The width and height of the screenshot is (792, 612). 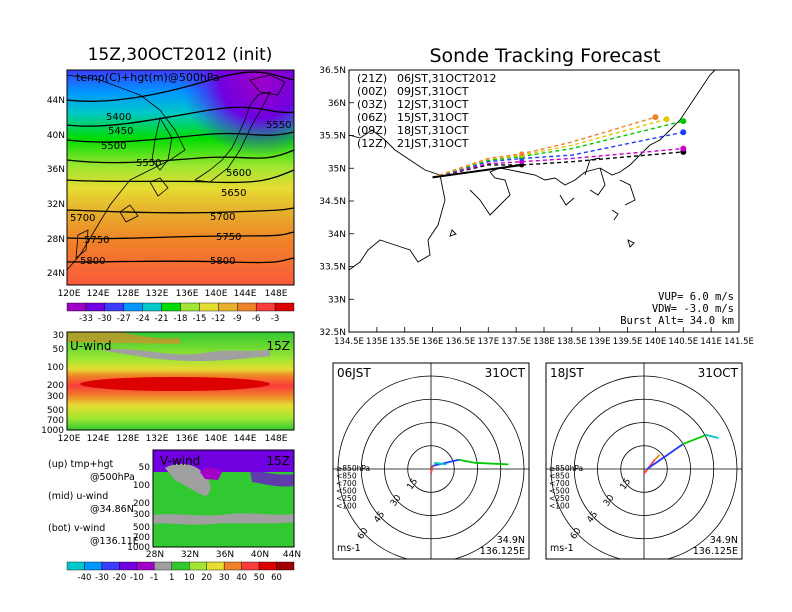 What do you see at coordinates (180, 167) in the screenshot?
I see `height-contours` at bounding box center [180, 167].